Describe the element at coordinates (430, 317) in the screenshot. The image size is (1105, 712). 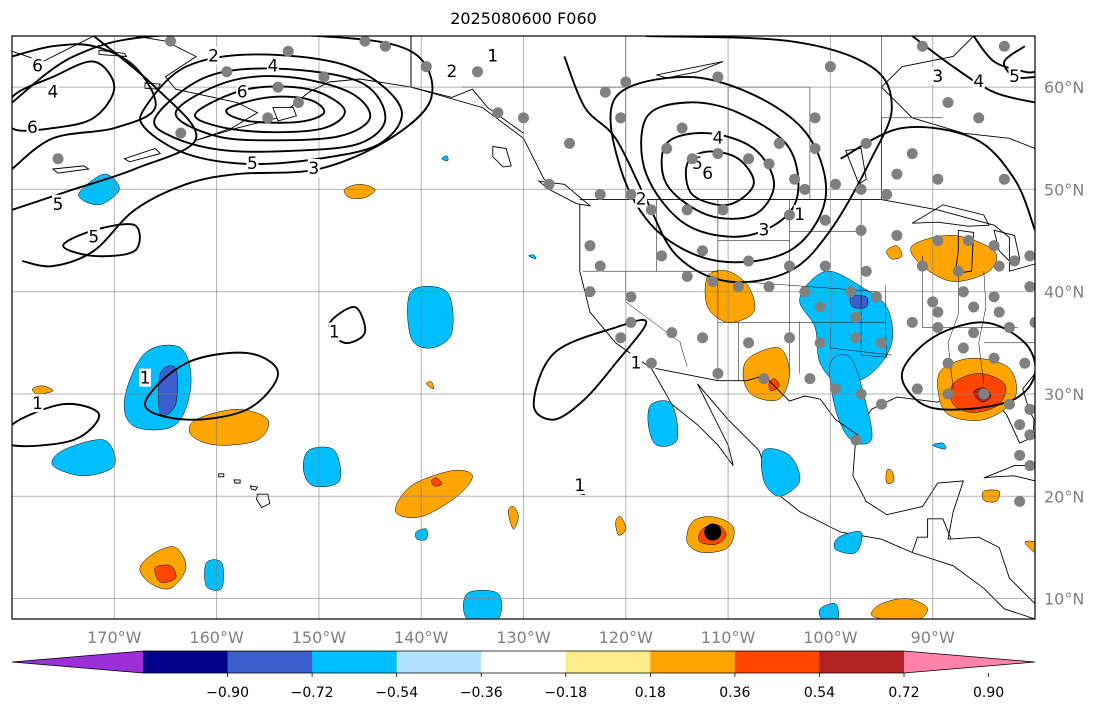
I see `field-neg-mid-pac-neg` at that location.